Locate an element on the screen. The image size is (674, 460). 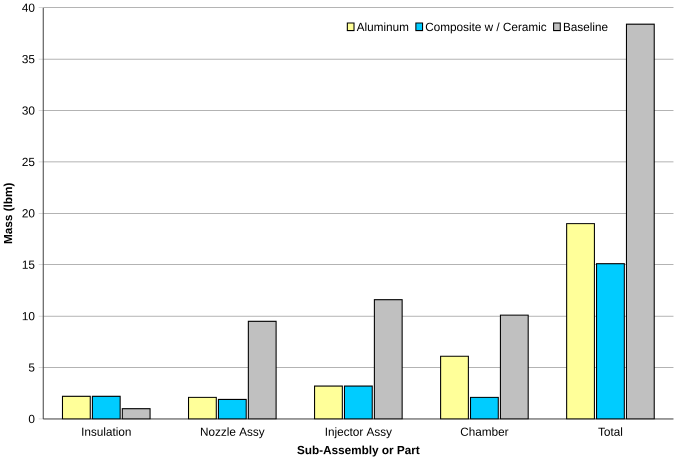
legend-label: Aluminum is located at coordinates (382, 27).